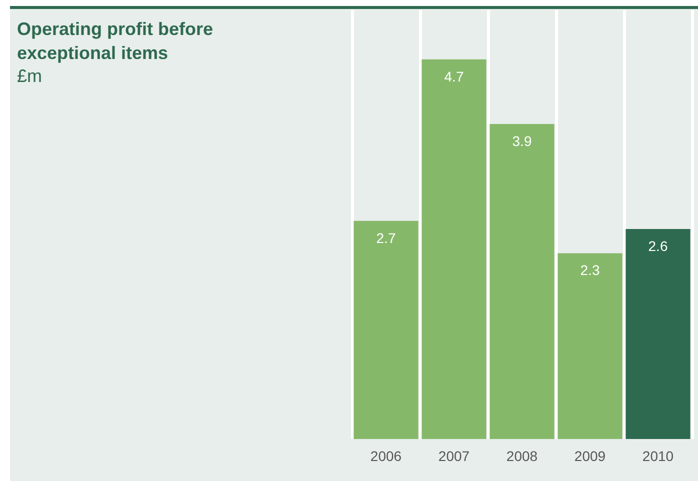 The width and height of the screenshot is (698, 481). What do you see at coordinates (386, 456) in the screenshot?
I see `x-tick-label: 2006` at bounding box center [386, 456].